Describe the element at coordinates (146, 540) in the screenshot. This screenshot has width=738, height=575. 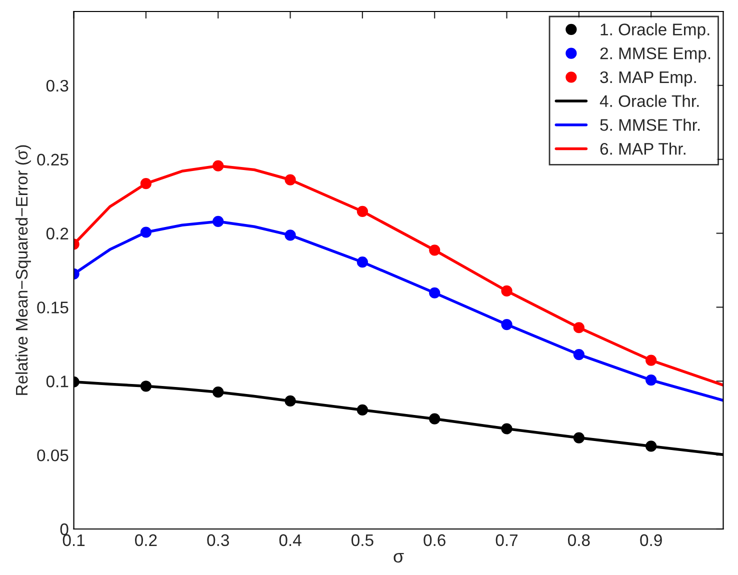
I see `x-tick-label: 0.2` at that location.